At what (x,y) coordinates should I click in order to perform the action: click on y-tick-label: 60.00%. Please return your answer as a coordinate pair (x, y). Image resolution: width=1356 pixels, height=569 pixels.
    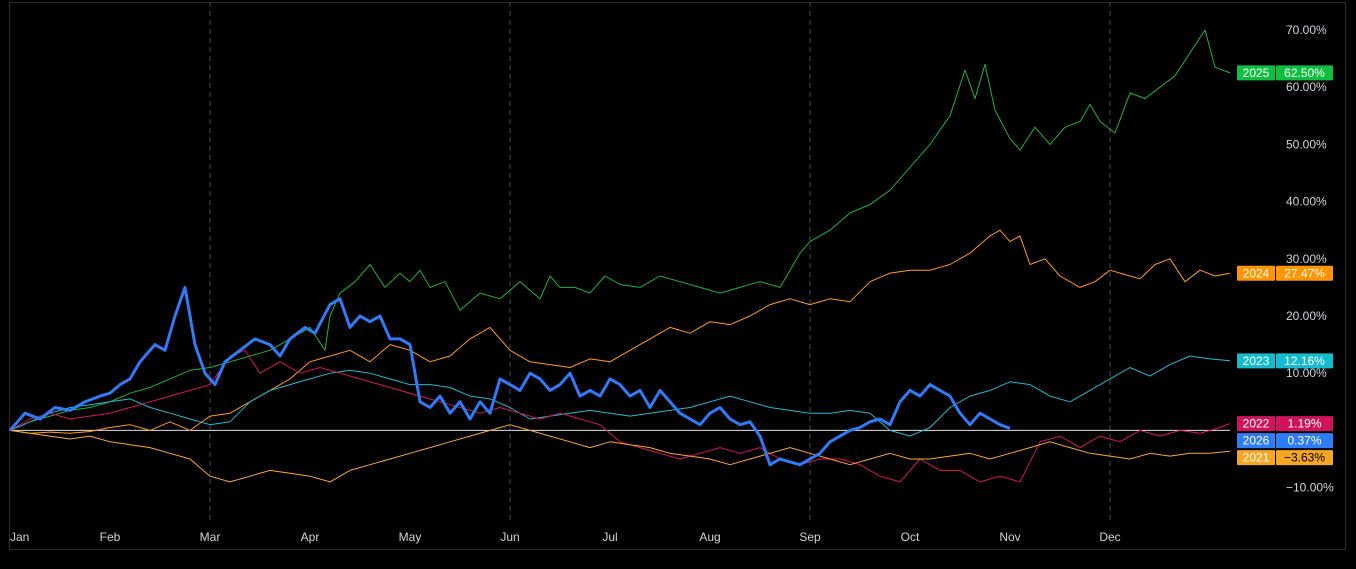
    Looking at the image, I should click on (1306, 87).